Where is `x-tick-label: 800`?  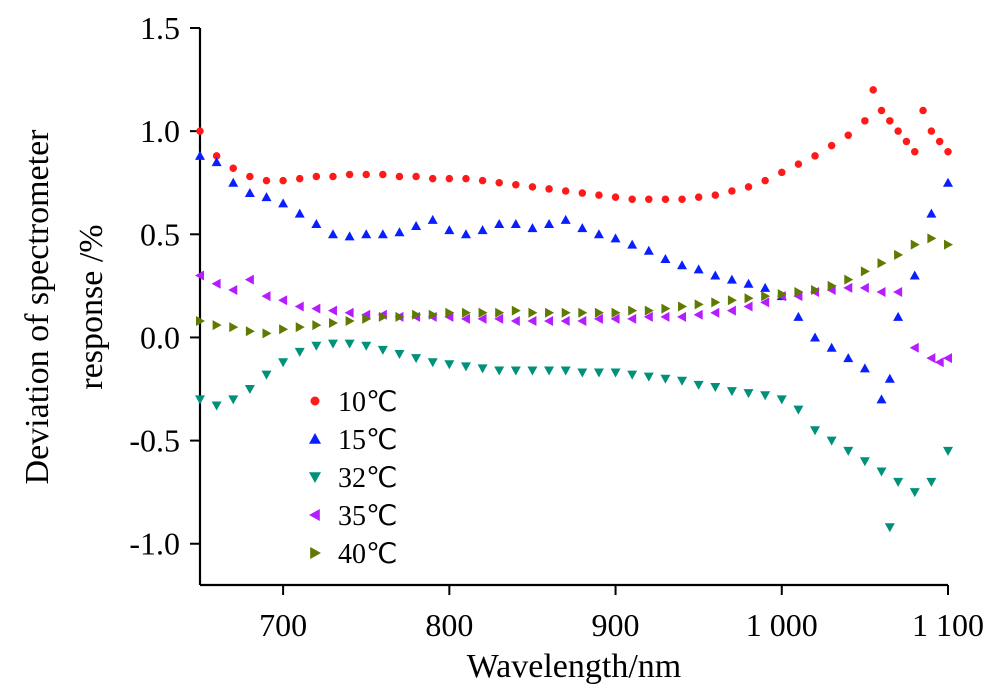 x-tick-label: 800 is located at coordinates (449, 625).